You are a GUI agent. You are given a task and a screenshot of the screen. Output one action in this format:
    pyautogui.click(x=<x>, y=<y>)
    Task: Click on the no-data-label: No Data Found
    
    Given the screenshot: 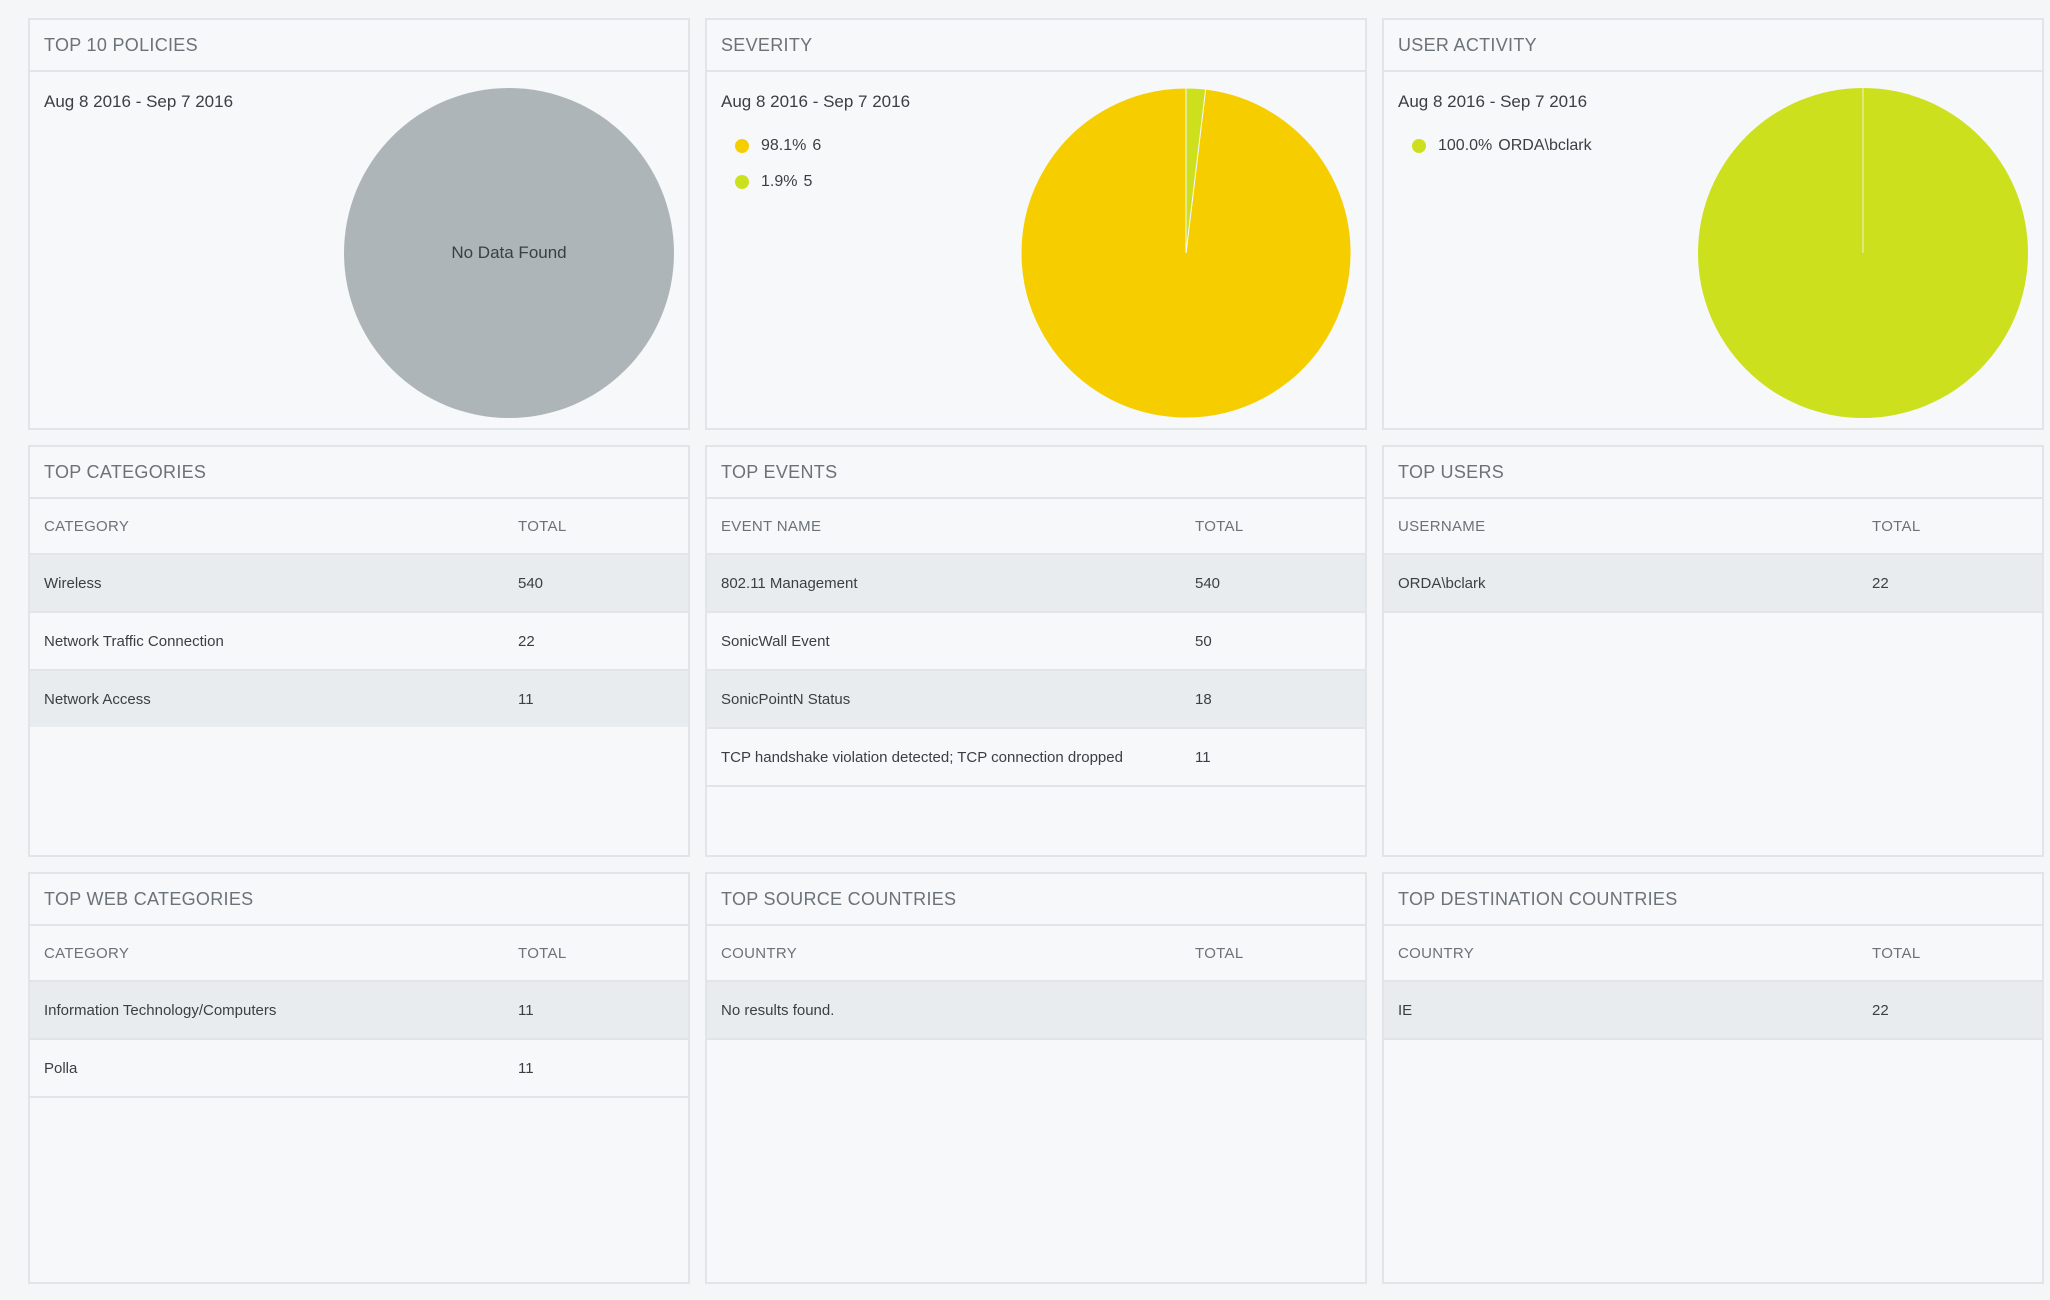 What is the action you would take?
    pyautogui.click(x=509, y=252)
    